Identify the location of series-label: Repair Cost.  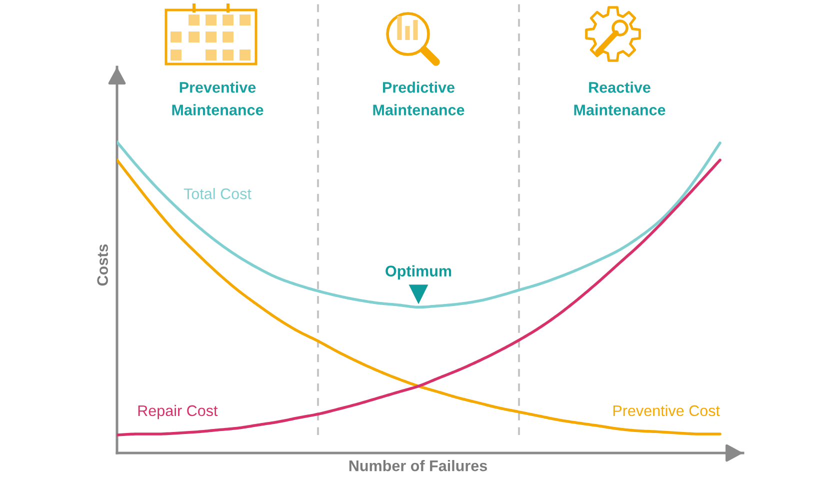
(178, 412).